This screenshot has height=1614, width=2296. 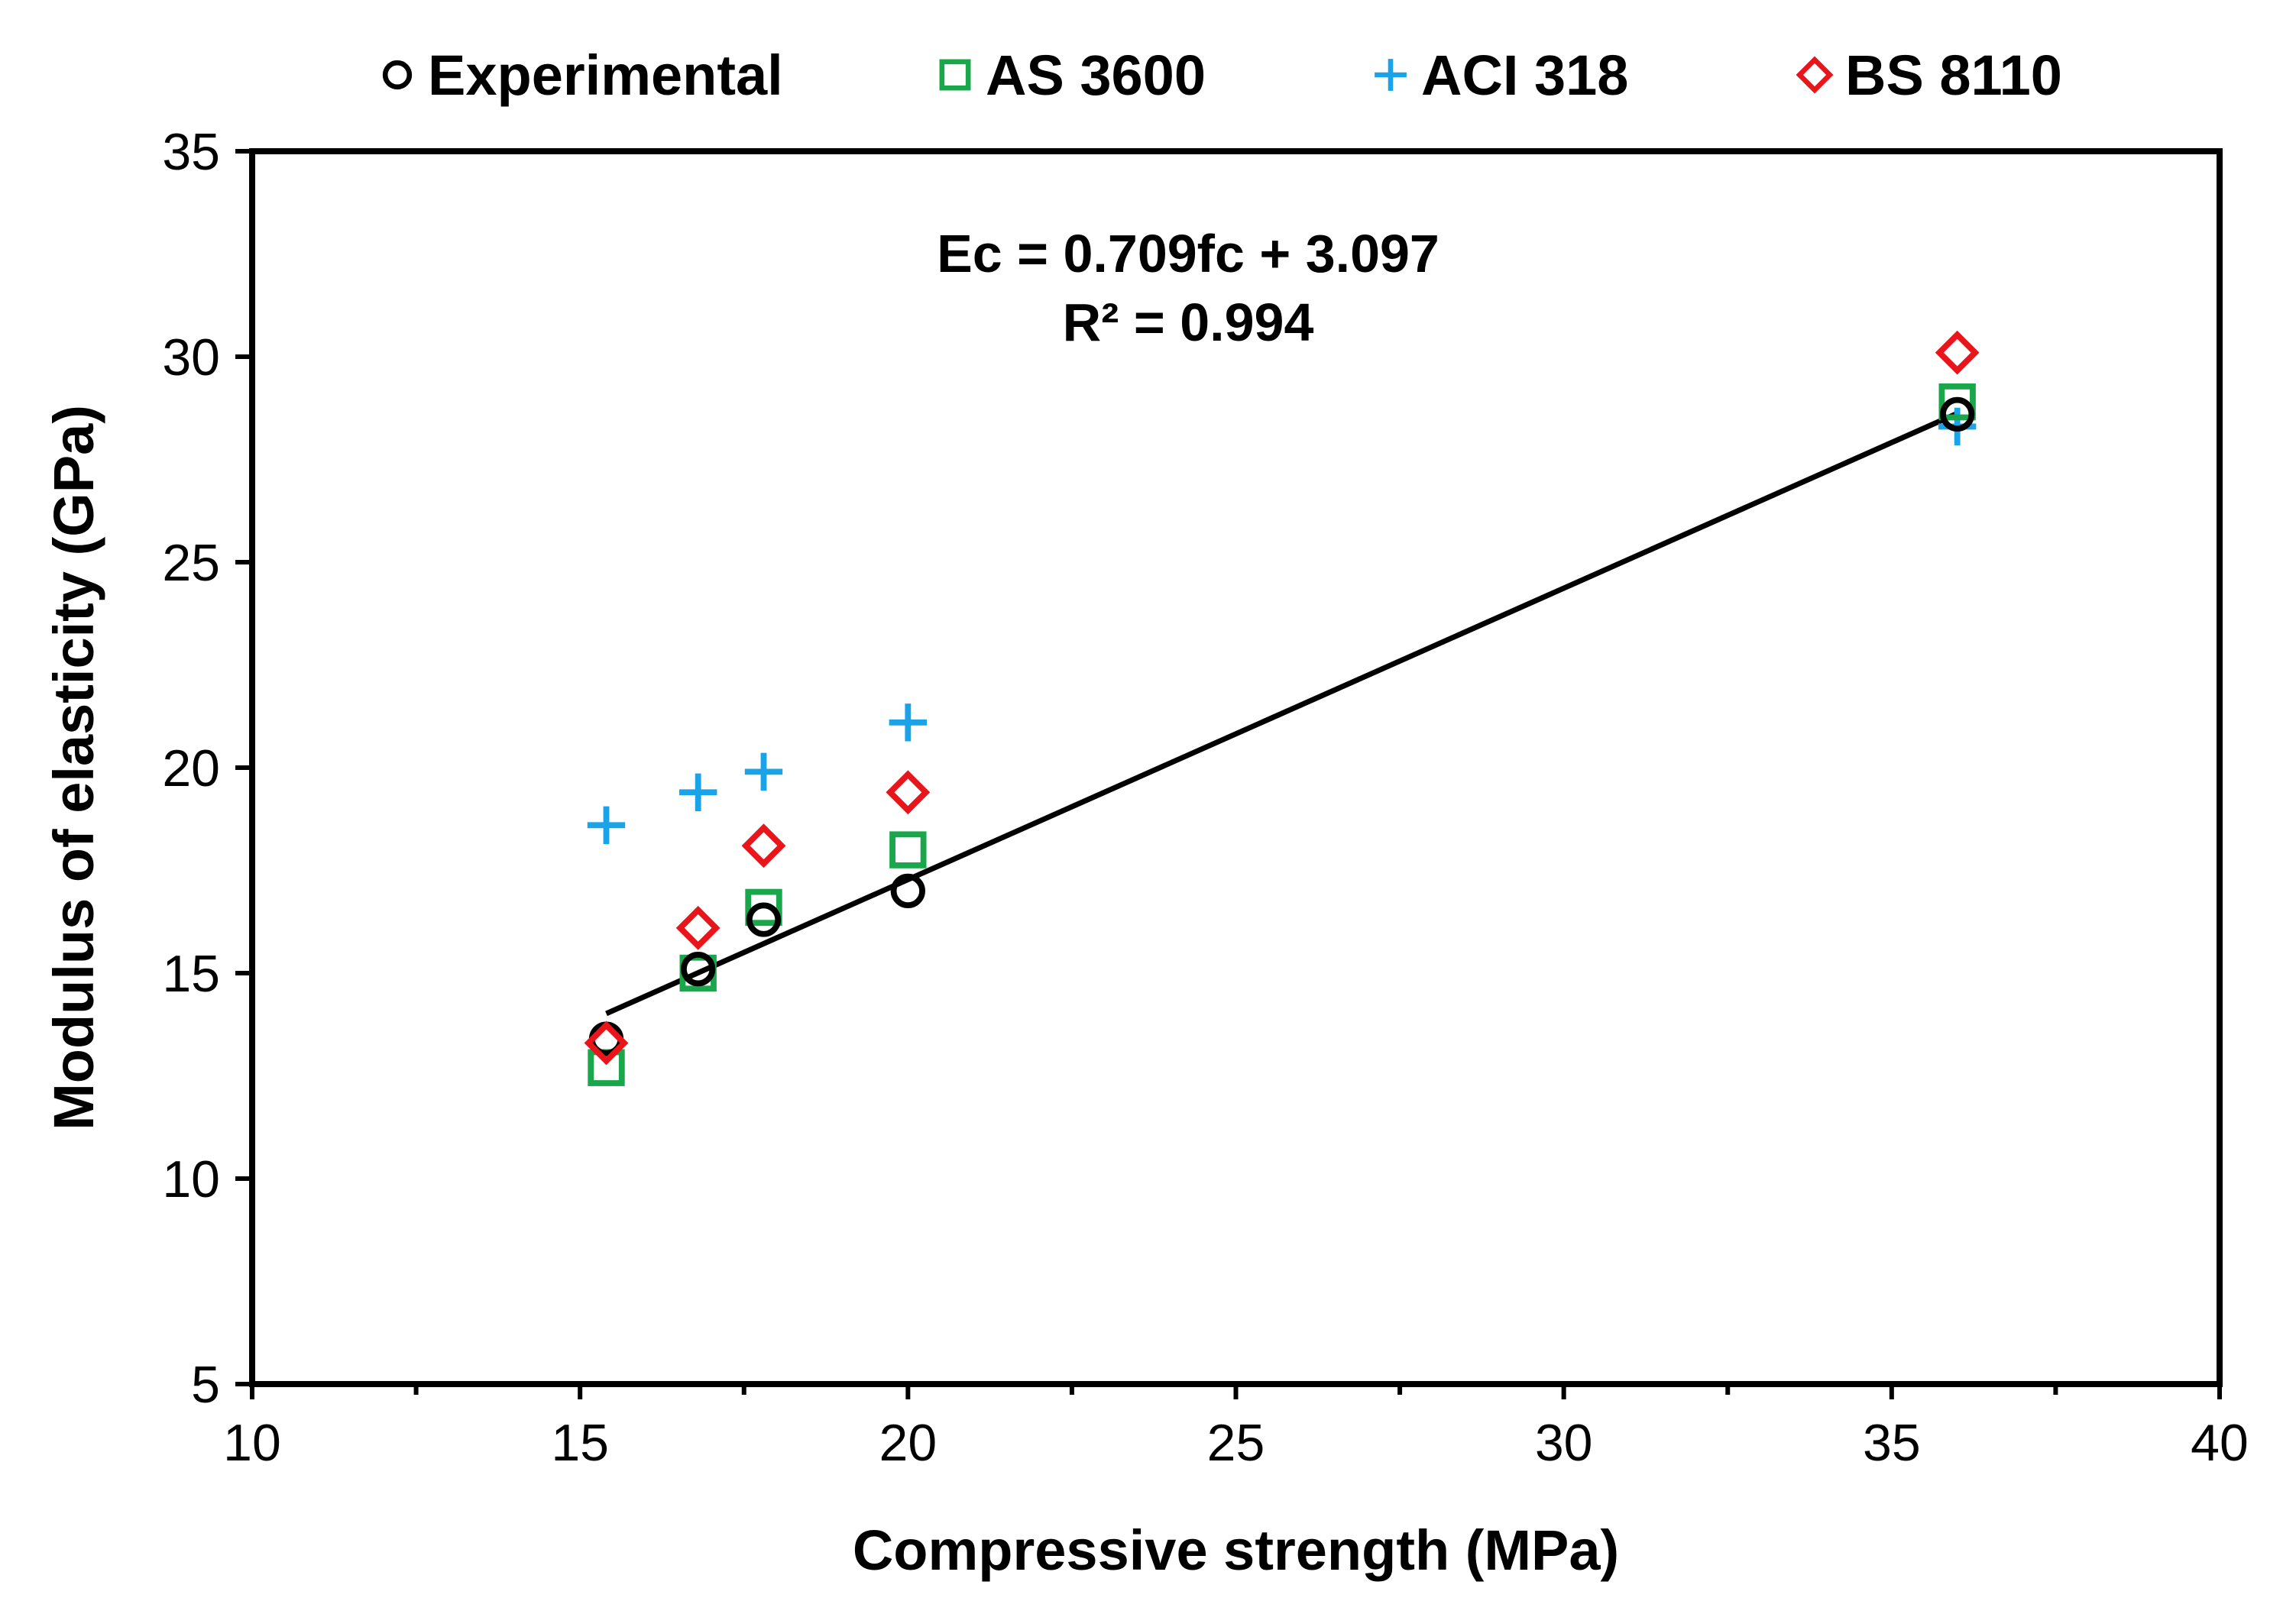 I want to click on legend-item-as-3600: AS 3600, so click(x=1073, y=75).